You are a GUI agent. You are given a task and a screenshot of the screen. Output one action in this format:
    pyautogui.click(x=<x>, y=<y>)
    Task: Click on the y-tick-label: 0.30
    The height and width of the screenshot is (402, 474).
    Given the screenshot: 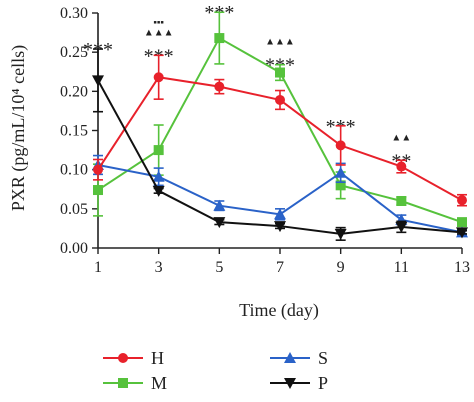 What is the action you would take?
    pyautogui.click(x=74, y=13)
    